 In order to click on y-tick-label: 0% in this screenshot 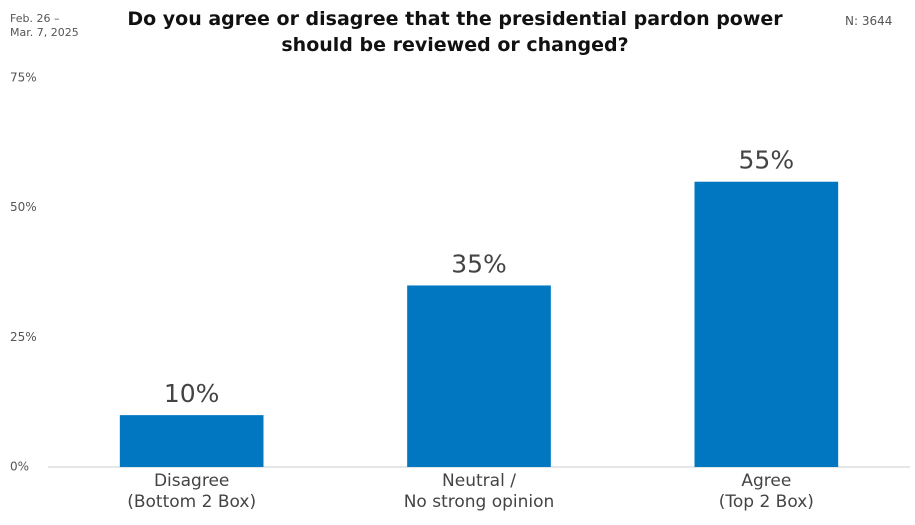, I will do `click(19, 467)`.